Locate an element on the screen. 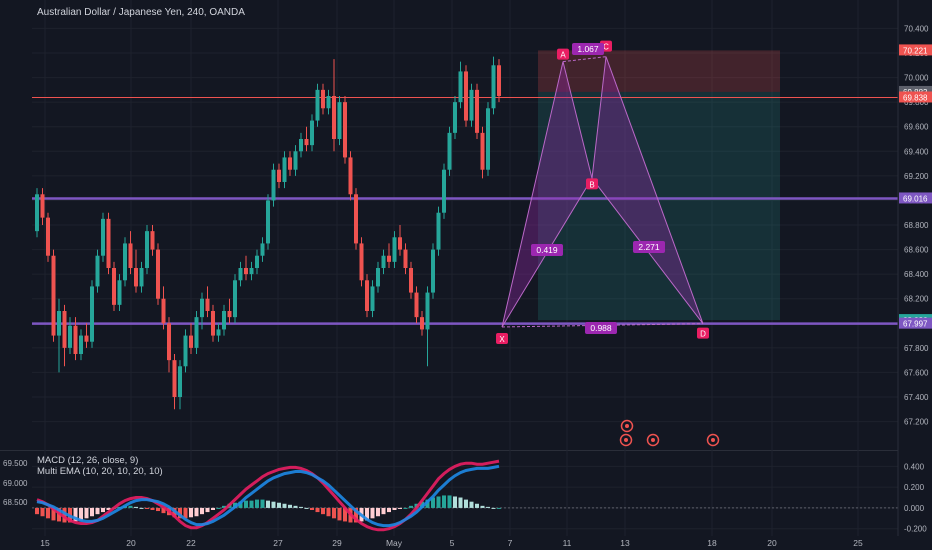 Image resolution: width=932 pixels, height=550 pixels. y-tick-label: 70.000 is located at coordinates (916, 78).